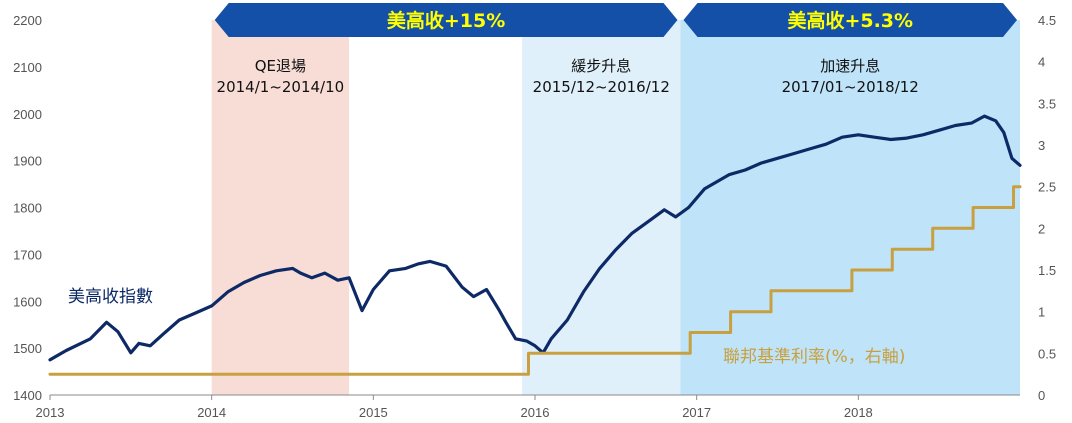 The image size is (1072, 423). Describe the element at coordinates (27, 301) in the screenshot. I see `y-left-tick-2: 1600` at that location.